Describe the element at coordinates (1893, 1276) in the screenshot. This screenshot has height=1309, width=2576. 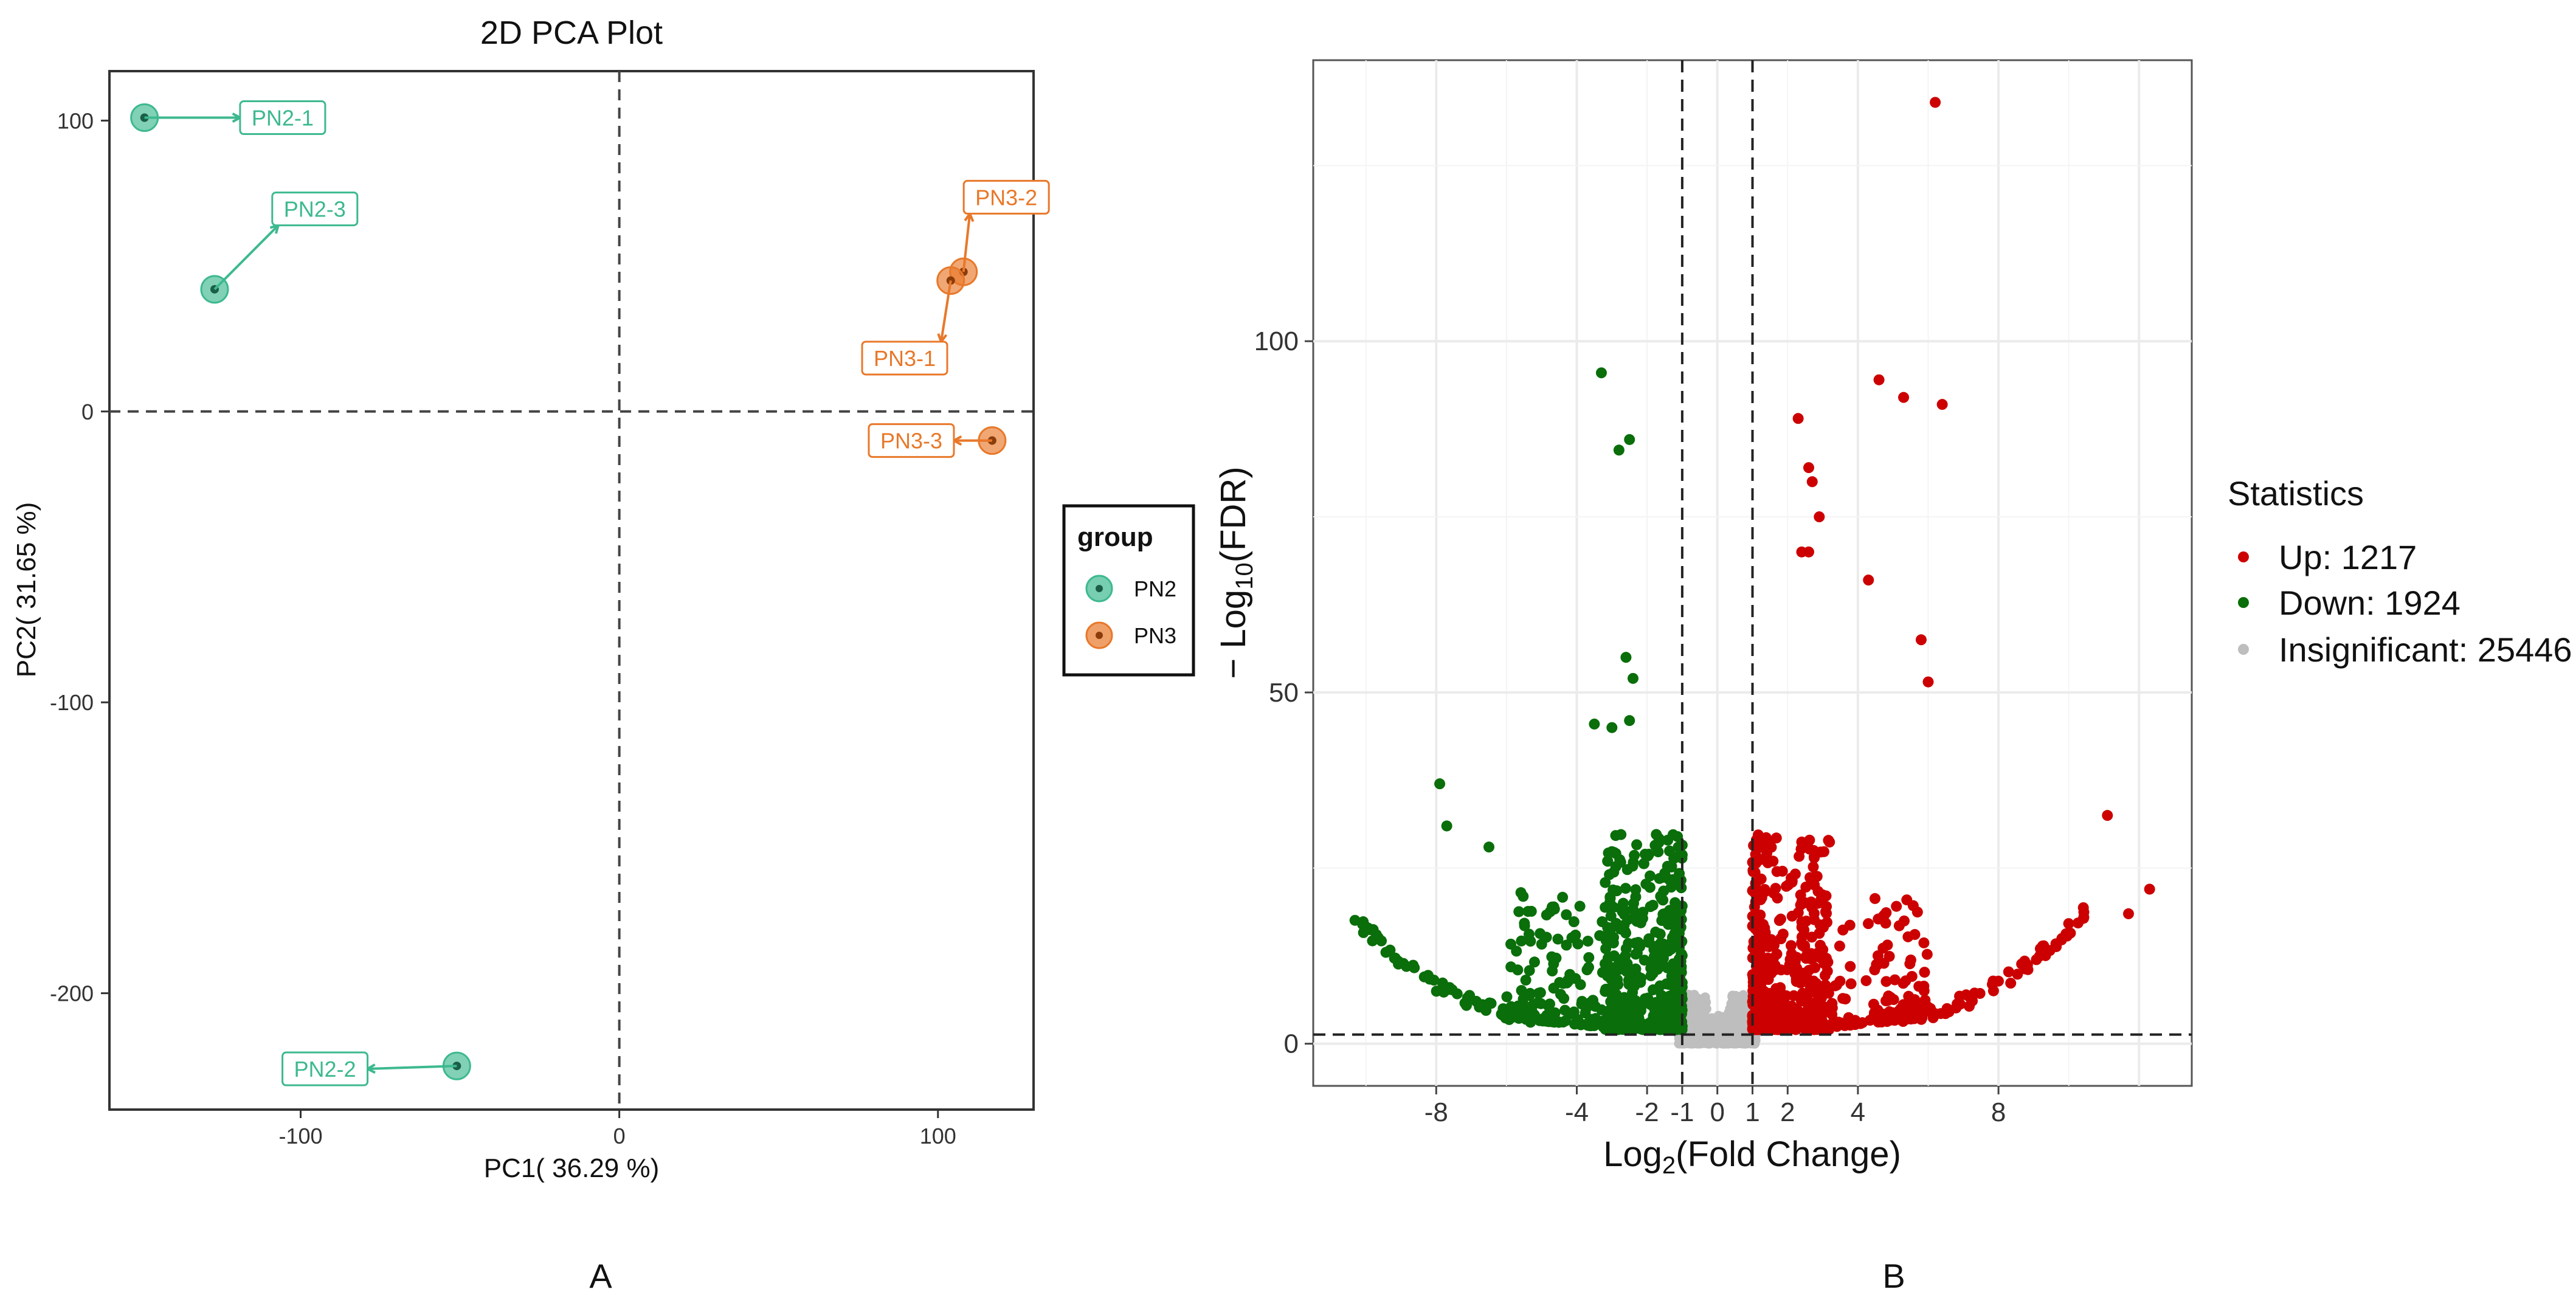
I see `panel-label-b: B` at that location.